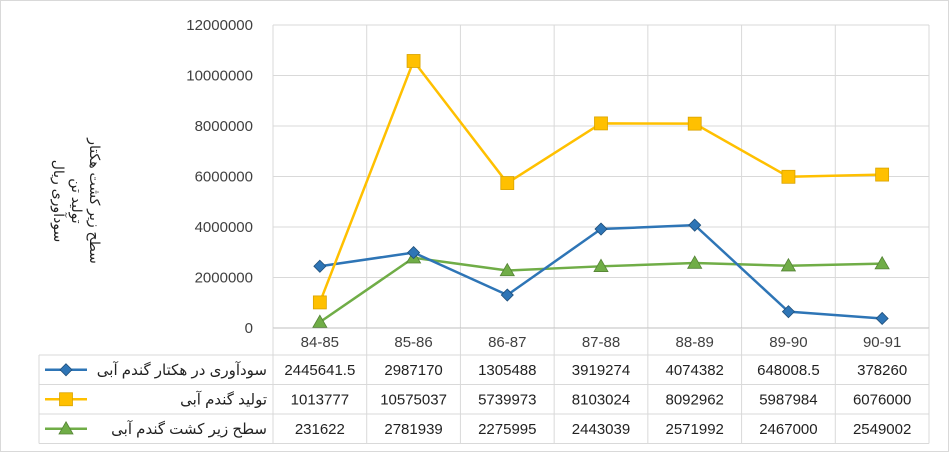  Describe the element at coordinates (413, 342) in the screenshot. I see `x-category-label: 85-86` at that location.